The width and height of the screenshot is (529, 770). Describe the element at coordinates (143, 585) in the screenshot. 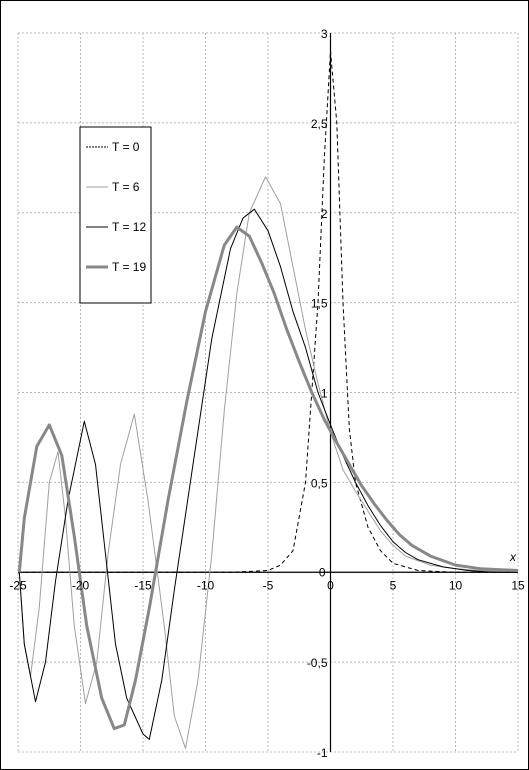

I see `x-tick-label: -15` at that location.